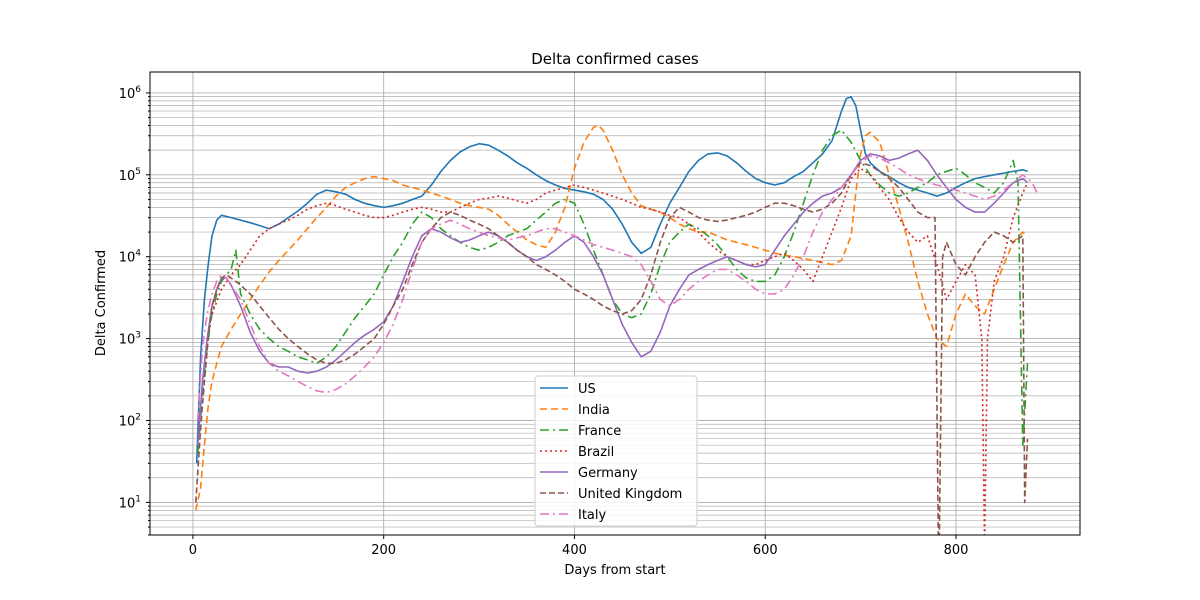  I want to click on chart-title: Delta confirmed cases, so click(615, 59).